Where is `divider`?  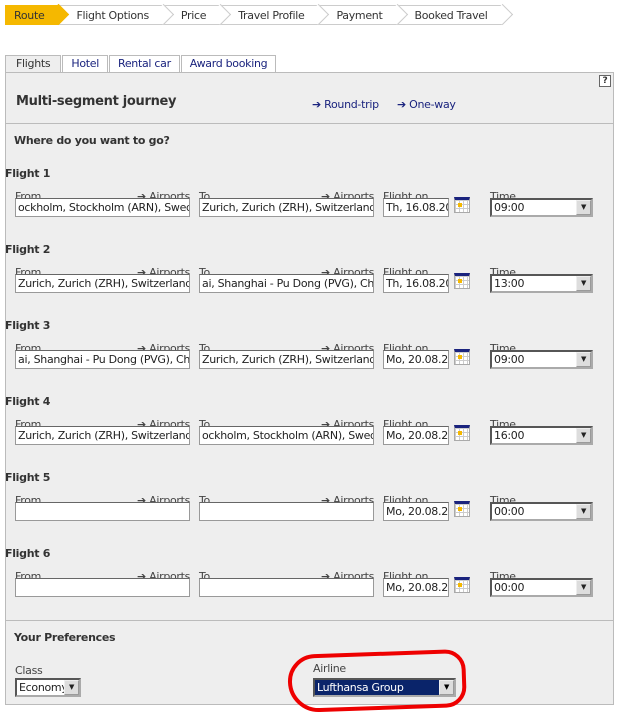 divider is located at coordinates (309, 123).